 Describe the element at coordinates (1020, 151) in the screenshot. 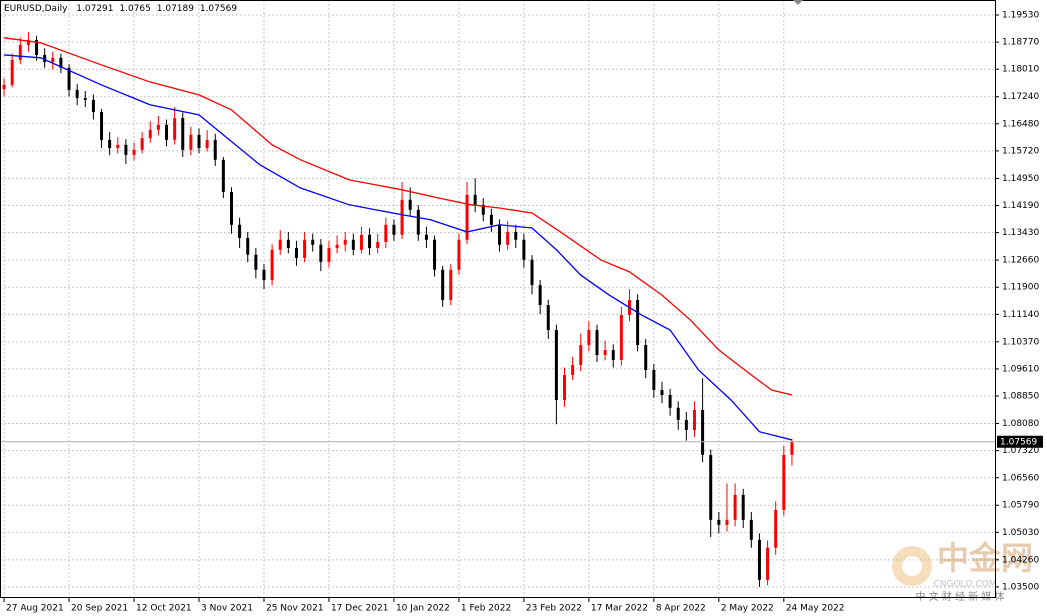

I see `y-tick-label: 1.15720` at that location.